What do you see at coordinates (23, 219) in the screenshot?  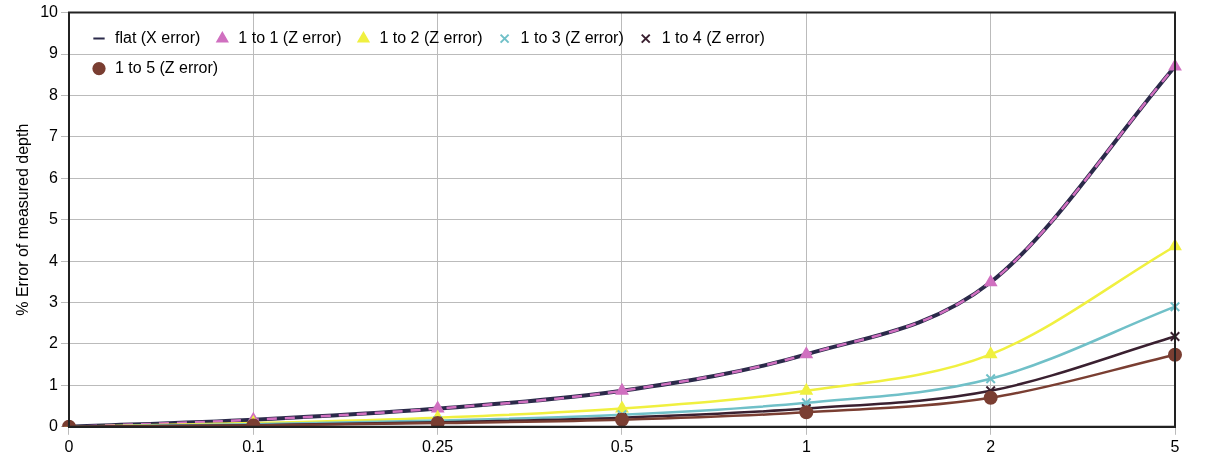 I see `y-axis-title: % Error of measured depth` at bounding box center [23, 219].